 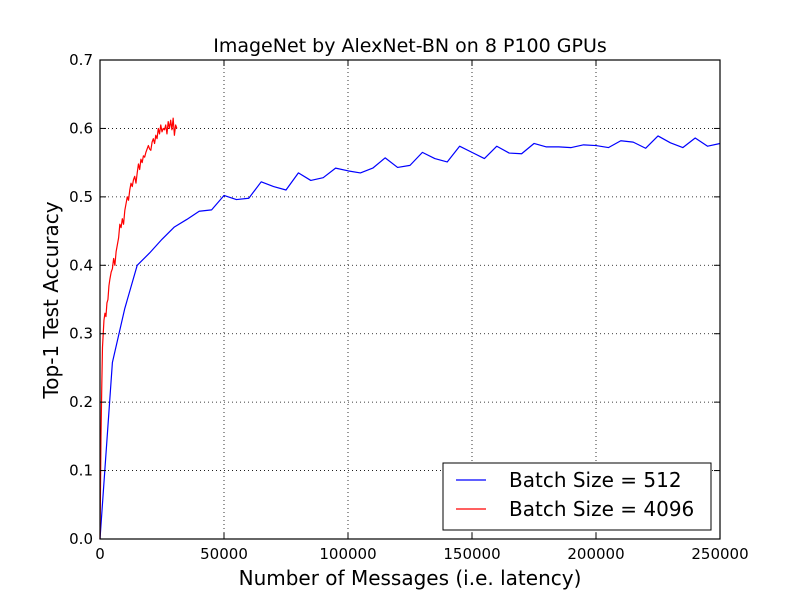 What do you see at coordinates (719, 554) in the screenshot?
I see `x-tick-label: 250000` at bounding box center [719, 554].